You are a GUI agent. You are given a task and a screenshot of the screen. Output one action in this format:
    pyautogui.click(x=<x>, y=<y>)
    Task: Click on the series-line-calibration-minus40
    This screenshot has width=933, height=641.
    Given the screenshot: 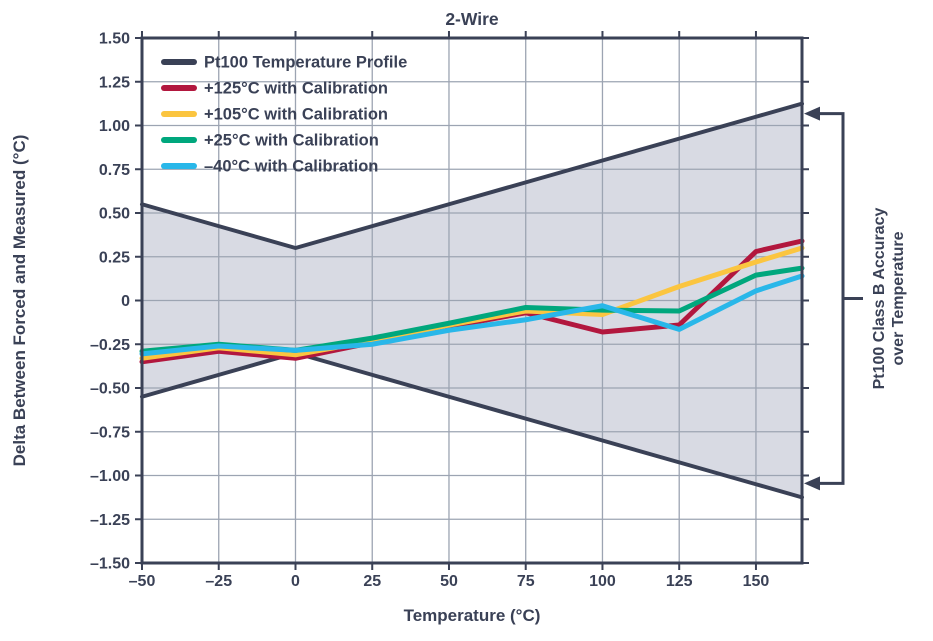 What is the action you would take?
    pyautogui.click(x=472, y=315)
    